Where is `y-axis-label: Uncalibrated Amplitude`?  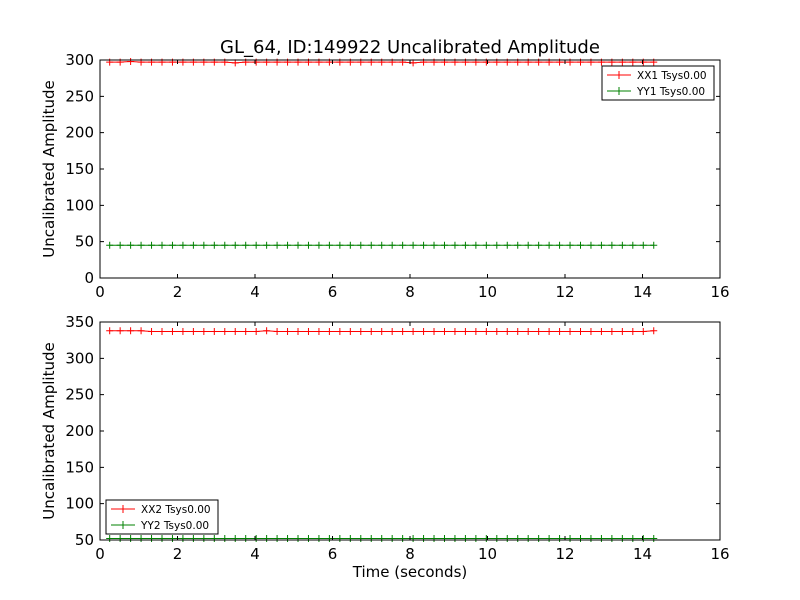
y-axis-label: Uncalibrated Amplitude is located at coordinates (49, 430).